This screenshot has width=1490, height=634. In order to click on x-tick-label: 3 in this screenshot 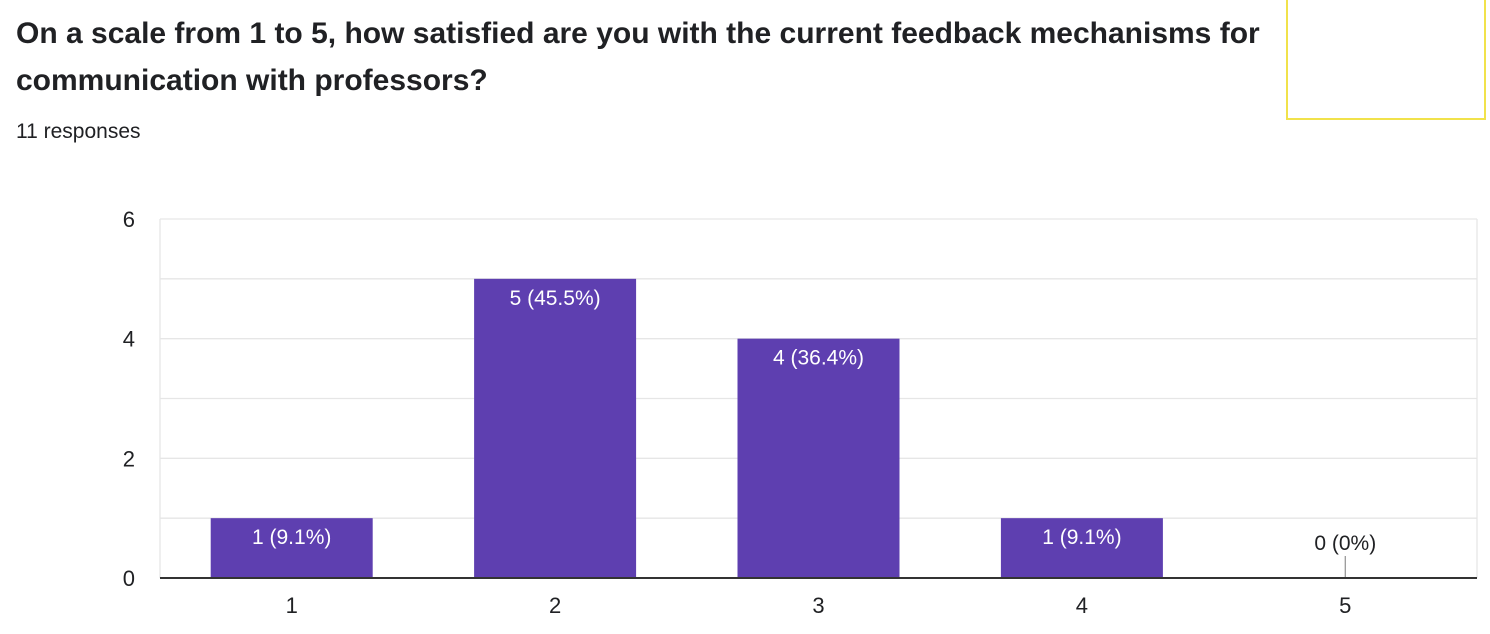, I will do `click(818, 605)`.